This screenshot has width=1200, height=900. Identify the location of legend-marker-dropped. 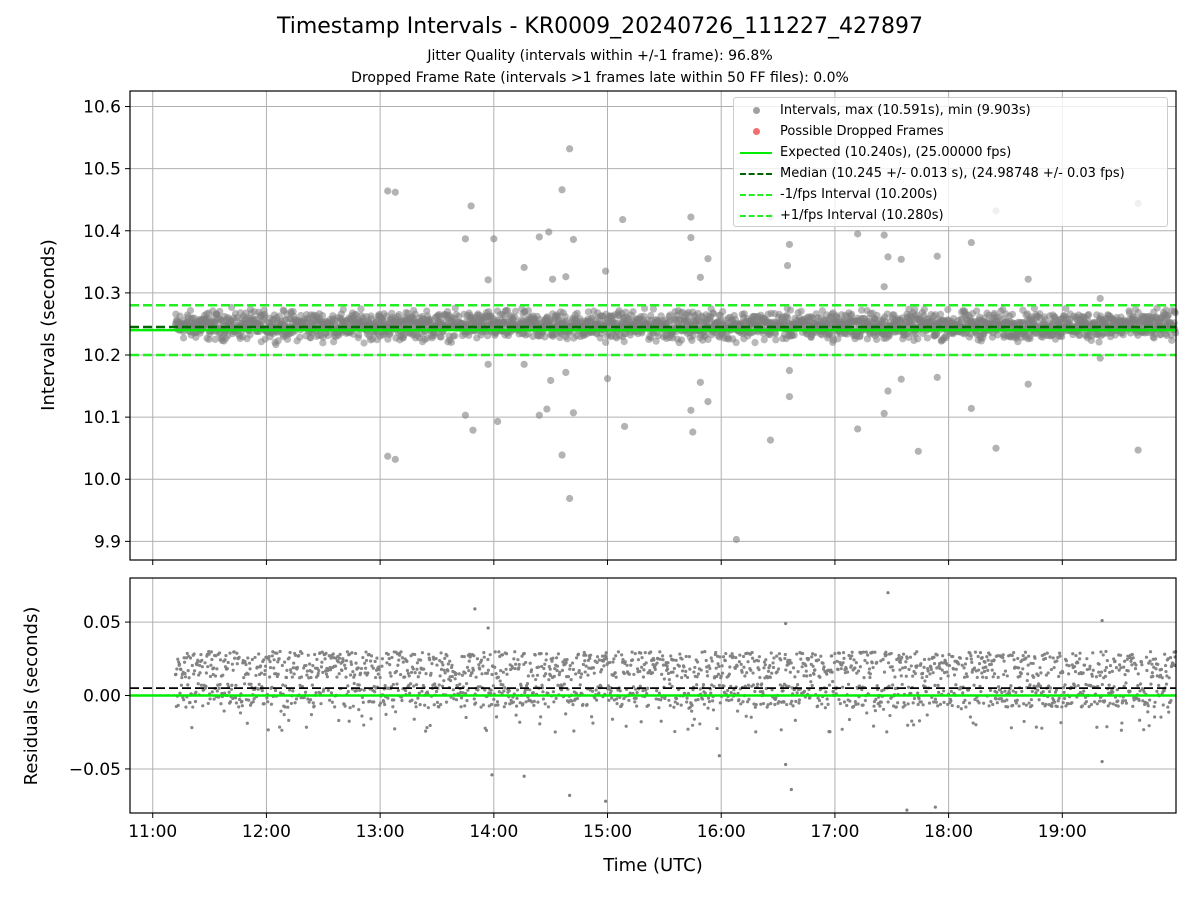
(757, 132).